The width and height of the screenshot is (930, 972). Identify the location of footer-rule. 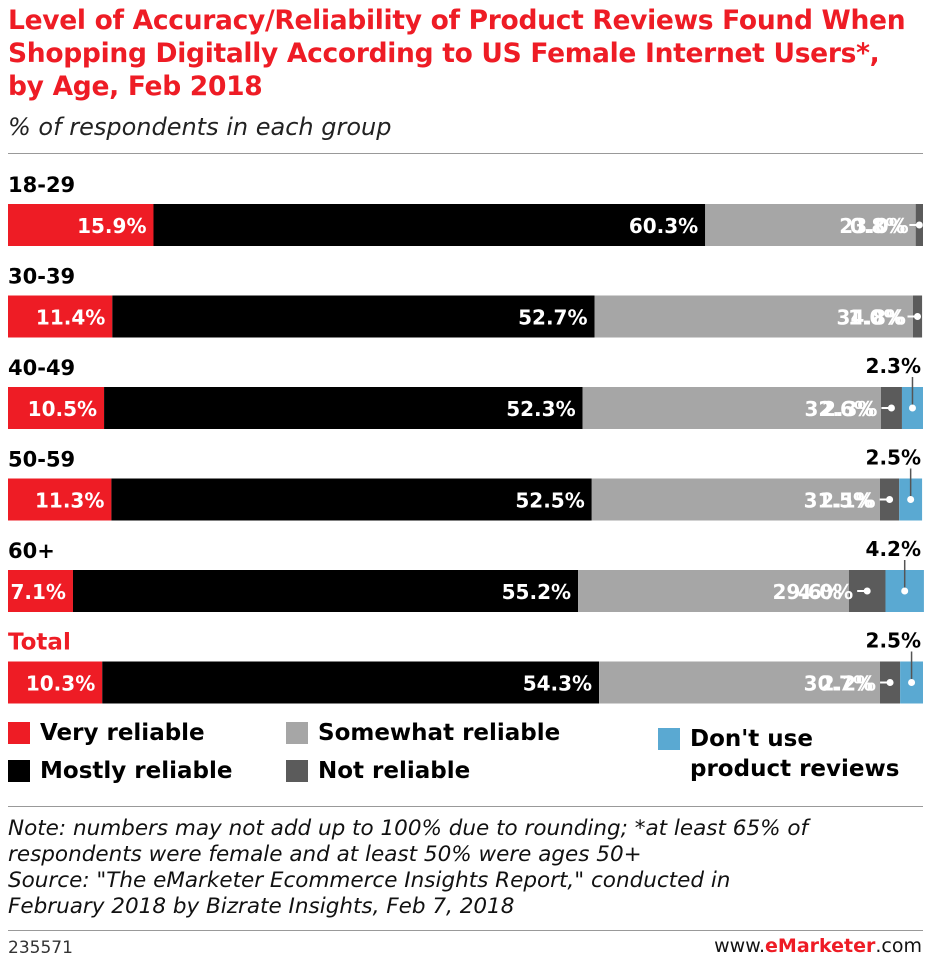
(465, 930).